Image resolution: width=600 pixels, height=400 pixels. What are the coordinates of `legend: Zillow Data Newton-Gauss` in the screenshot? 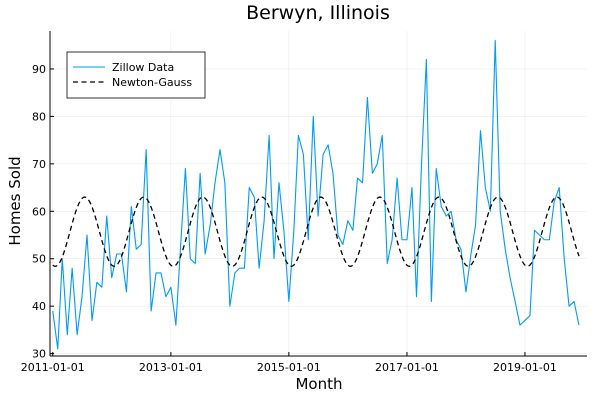 It's located at (136, 75).